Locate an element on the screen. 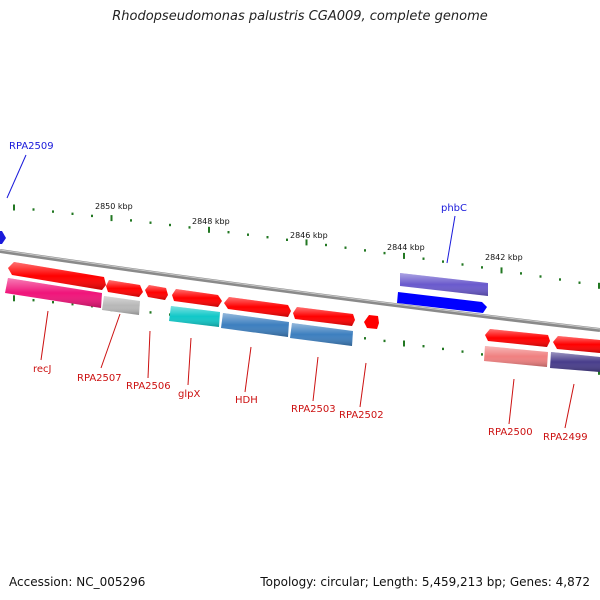 The height and width of the screenshot is (600, 600). genome-backbone-highlight is located at coordinates (300, 289).